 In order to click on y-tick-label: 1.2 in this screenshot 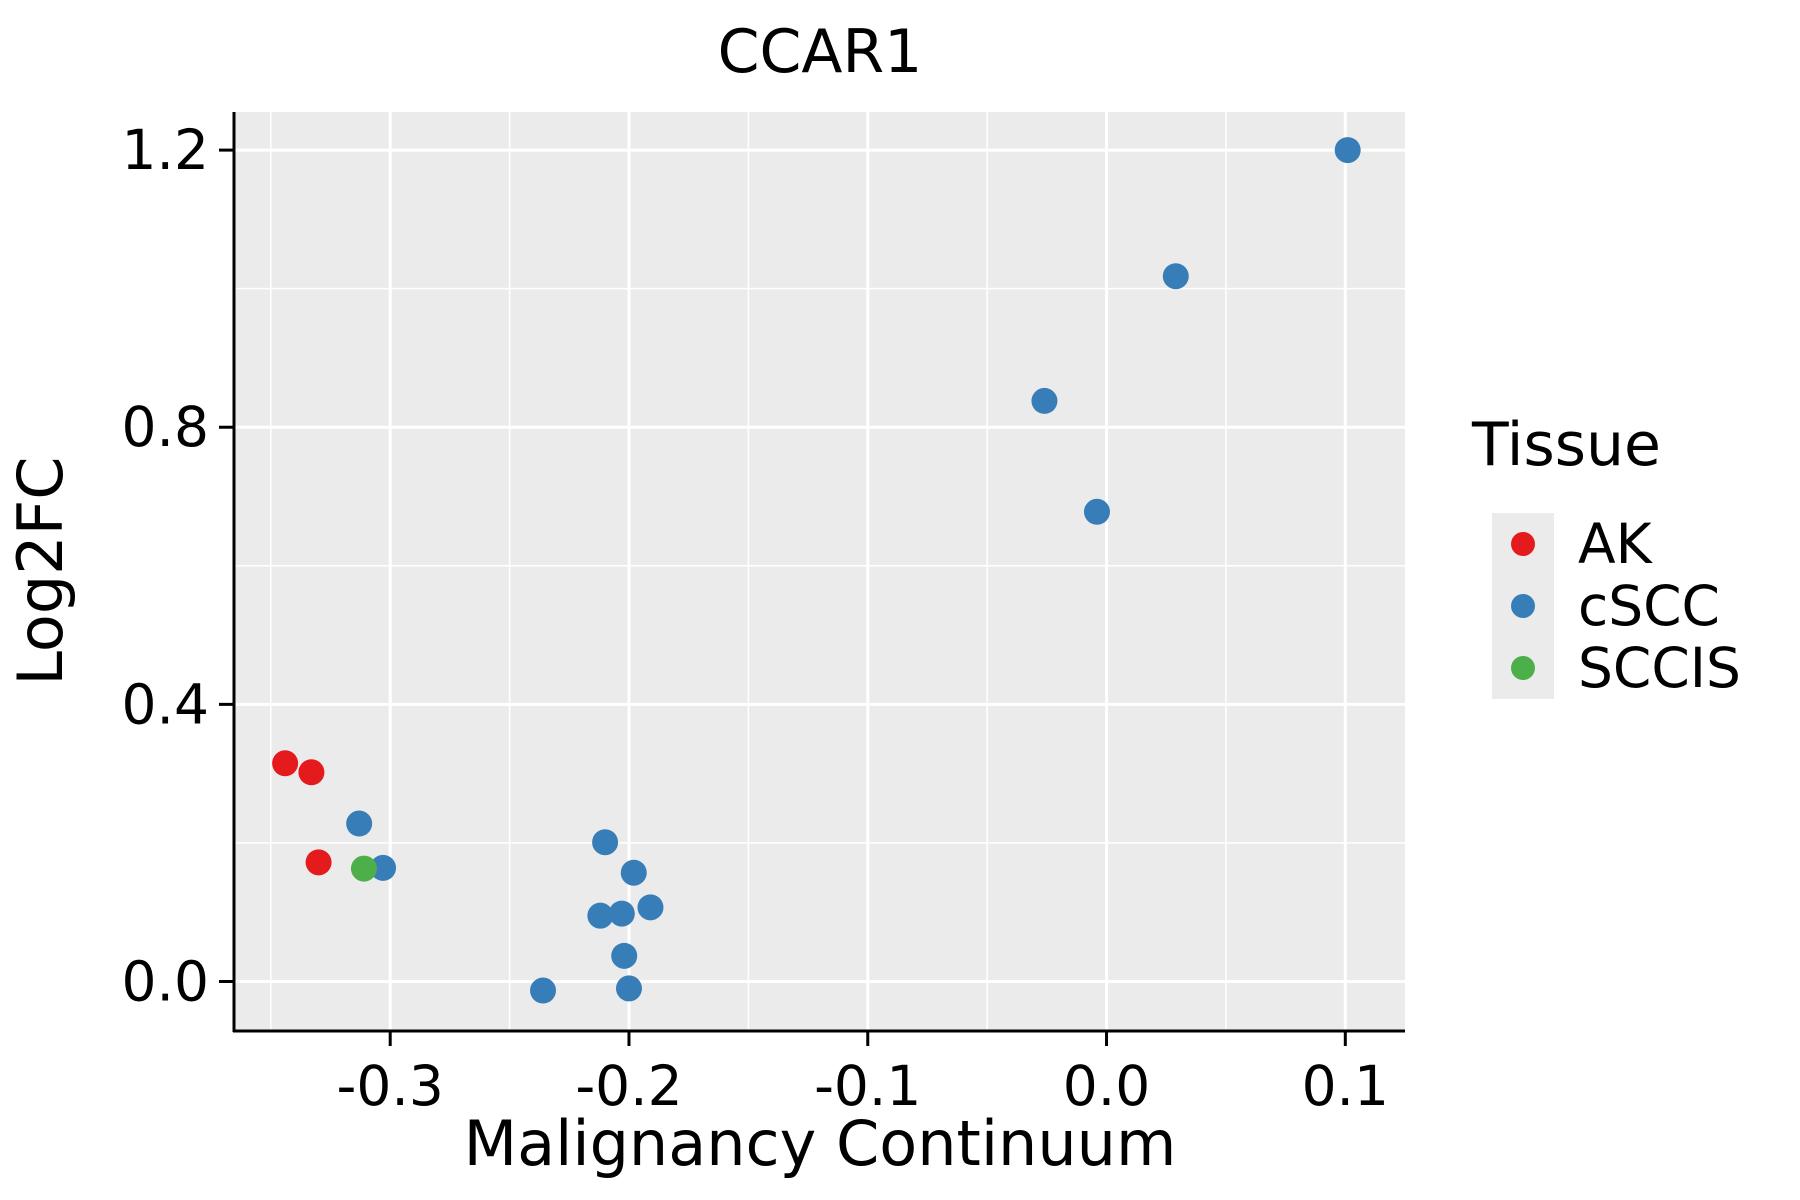, I will do `click(165, 150)`.